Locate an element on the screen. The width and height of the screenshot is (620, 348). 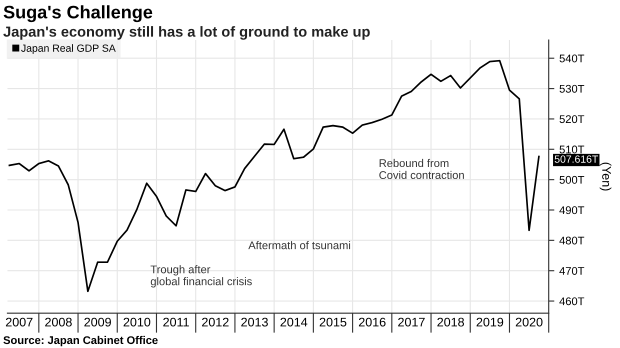
x-tick-label: 2018 is located at coordinates (450, 322).